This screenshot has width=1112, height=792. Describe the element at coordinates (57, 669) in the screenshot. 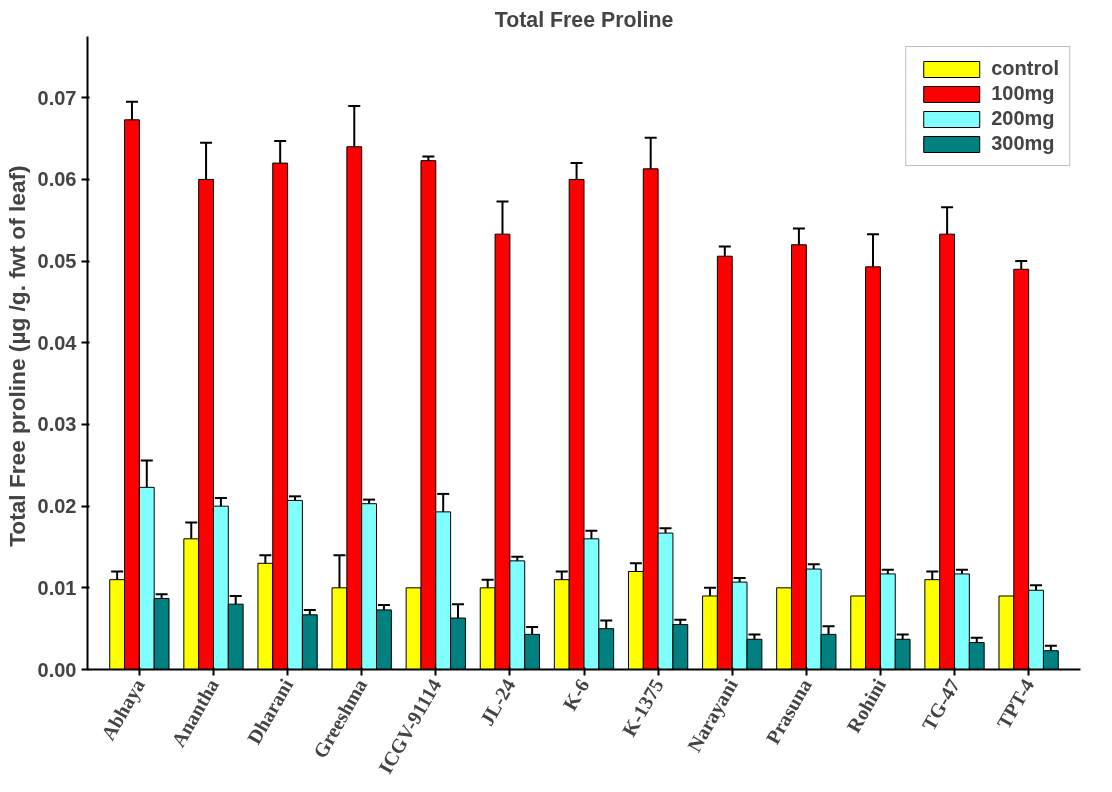

I see `y-tick-label: 0.00` at that location.